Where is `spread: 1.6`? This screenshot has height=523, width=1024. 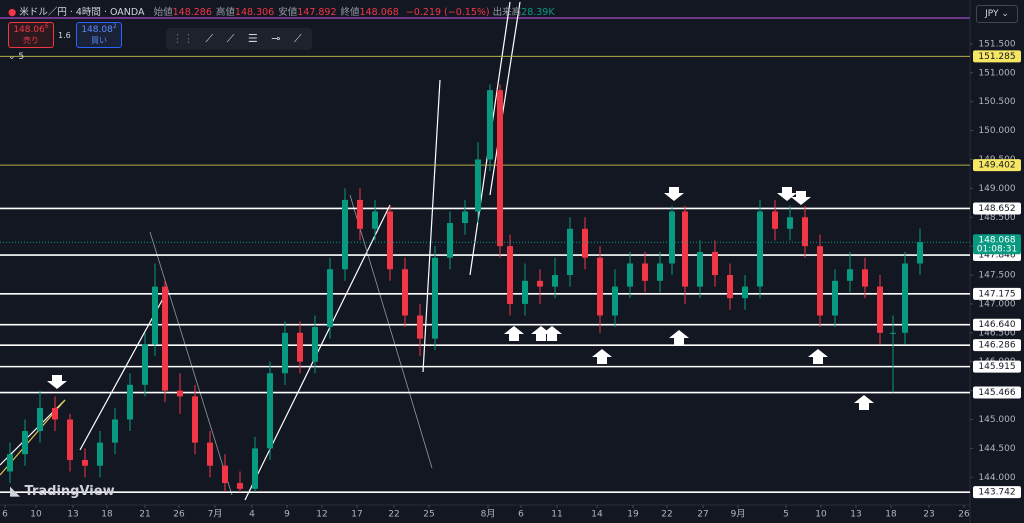 spread: 1.6 is located at coordinates (64, 35).